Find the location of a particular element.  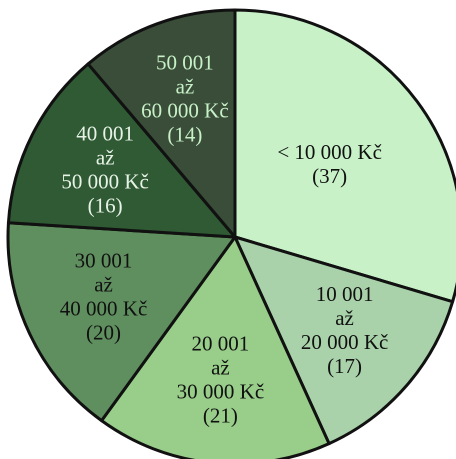

slice-label: < 10 000 Kč is located at coordinates (329, 152).